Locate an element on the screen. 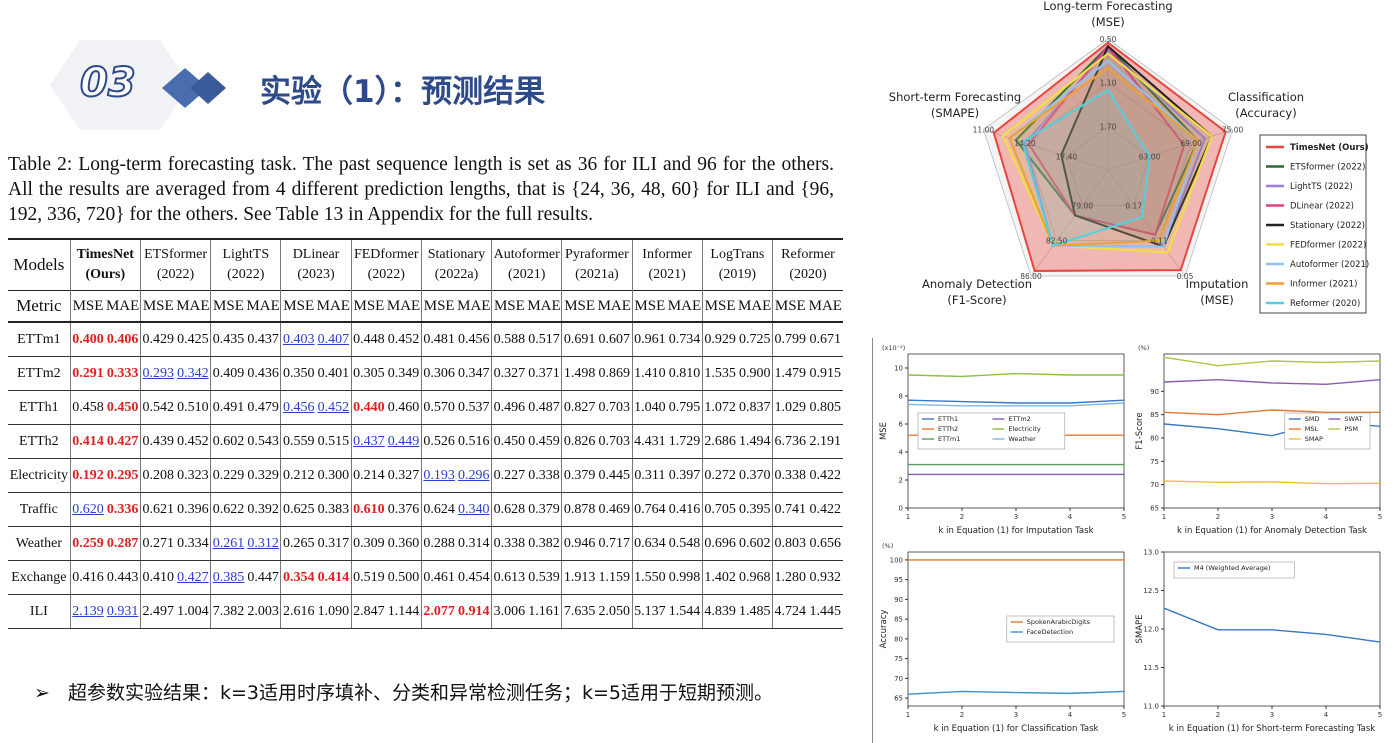  value: 0.208 is located at coordinates (158, 475).